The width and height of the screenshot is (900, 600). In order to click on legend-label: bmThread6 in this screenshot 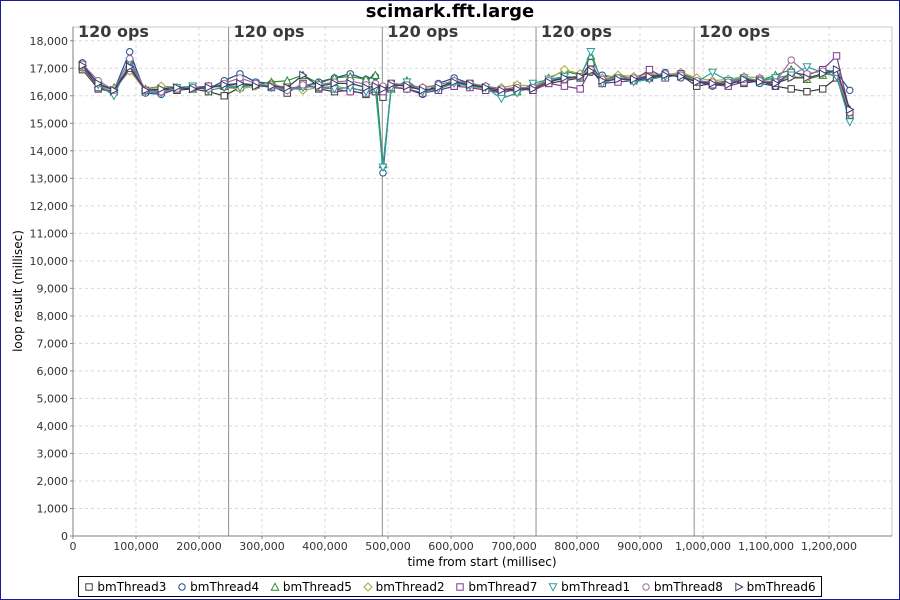, I will do `click(781, 586)`.